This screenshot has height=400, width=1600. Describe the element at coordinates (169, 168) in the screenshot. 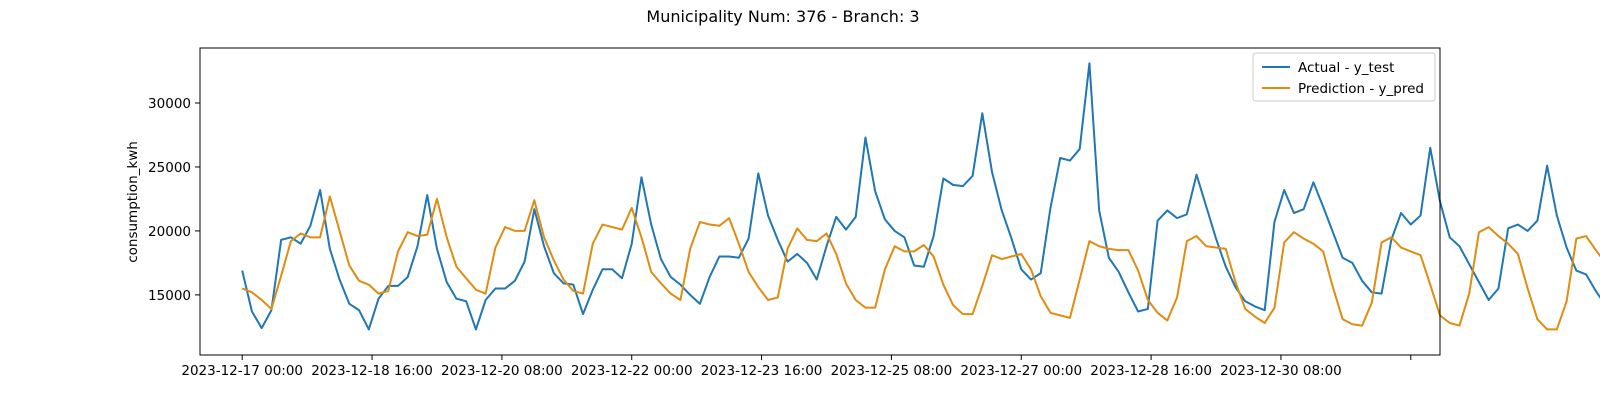

I see `y-tick-label: 25000` at that location.